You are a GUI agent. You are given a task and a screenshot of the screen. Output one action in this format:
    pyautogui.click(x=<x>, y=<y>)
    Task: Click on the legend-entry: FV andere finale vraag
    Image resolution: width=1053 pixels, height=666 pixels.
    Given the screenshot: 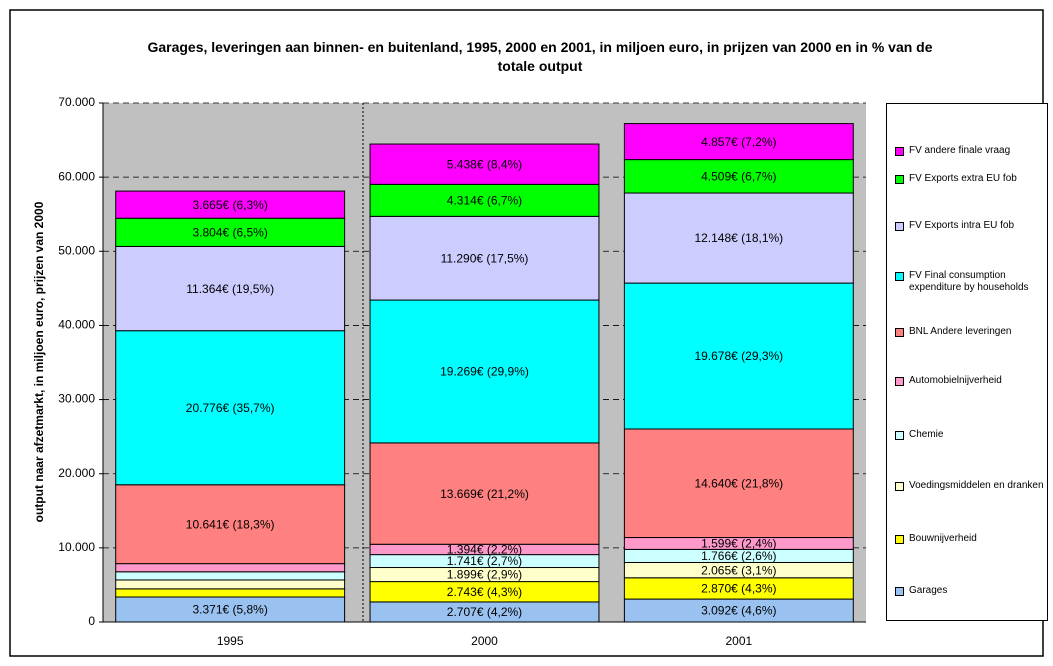 What is the action you would take?
    pyautogui.click(x=974, y=151)
    